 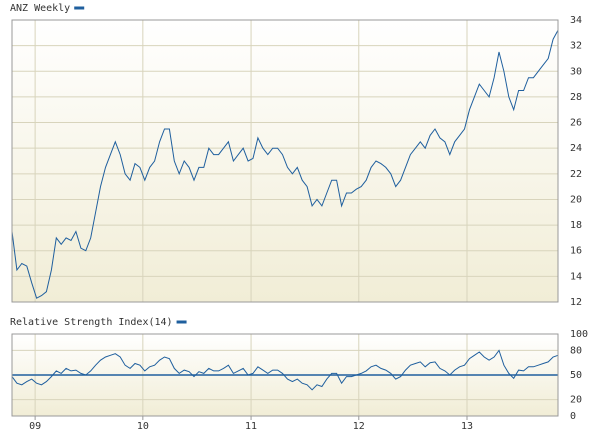 What do you see at coordinates (251, 426) in the screenshot?
I see `x-tick-label: 11` at bounding box center [251, 426].